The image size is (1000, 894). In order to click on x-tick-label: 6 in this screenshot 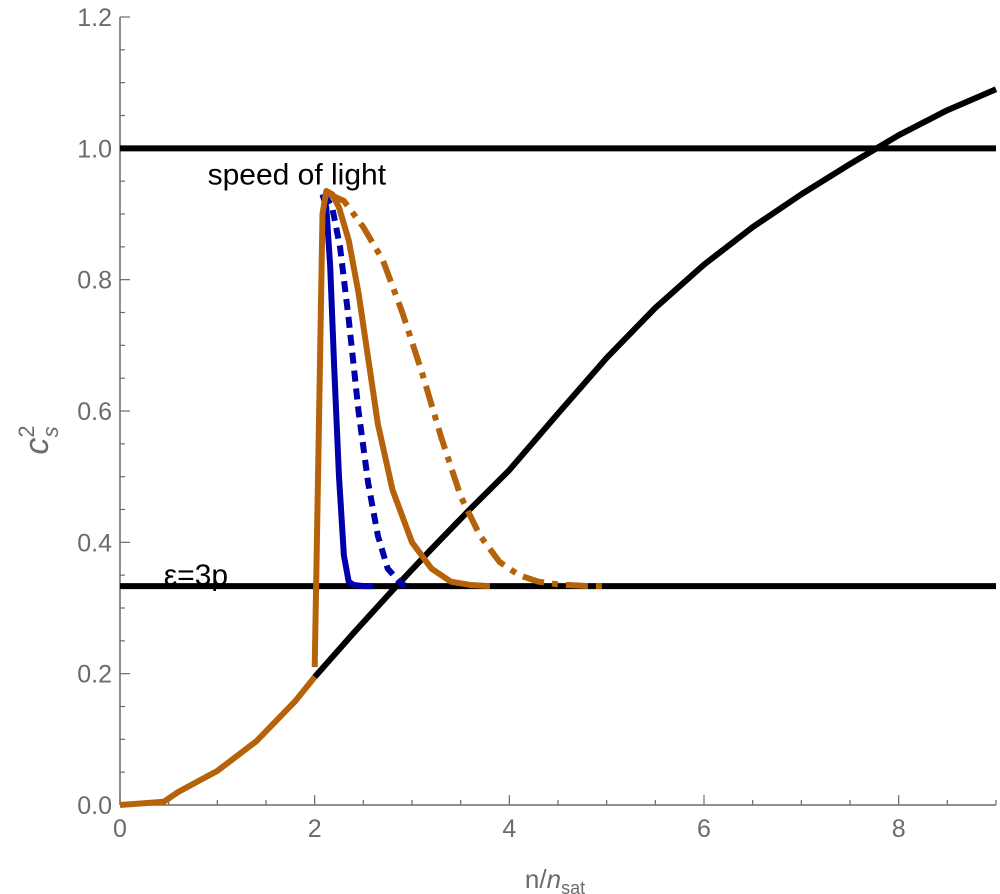, I will do `click(704, 829)`.